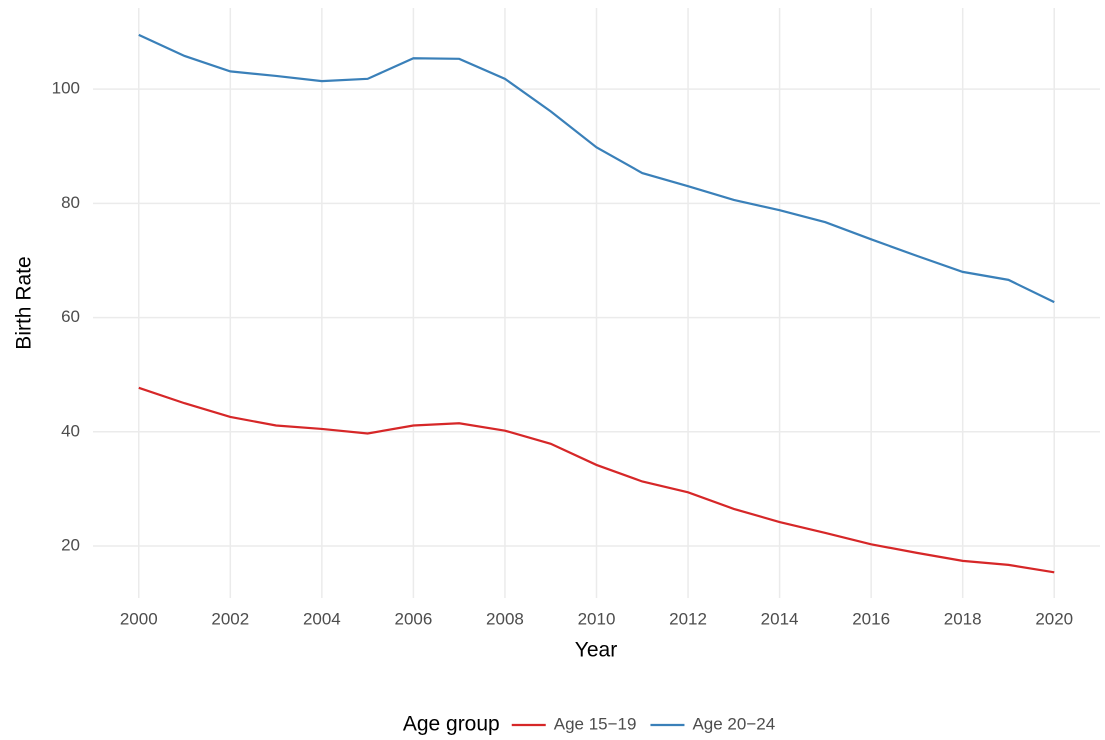  What do you see at coordinates (688, 618) in the screenshot?
I see `x-tick-label: 2012` at bounding box center [688, 618].